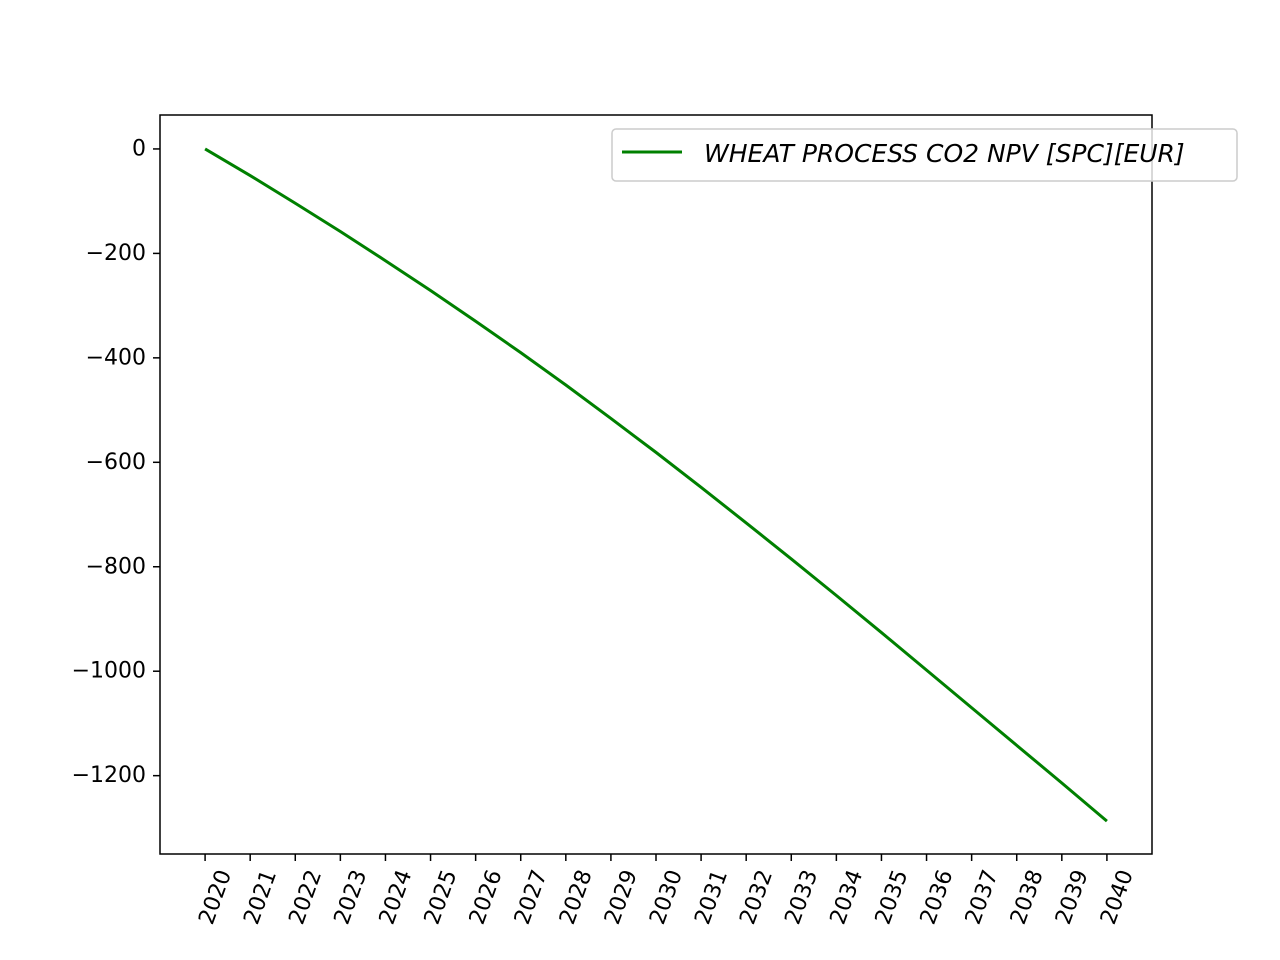 This screenshot has width=1280, height=960. What do you see at coordinates (1117, 897) in the screenshot?
I see `x-tick-label: 2040` at bounding box center [1117, 897].